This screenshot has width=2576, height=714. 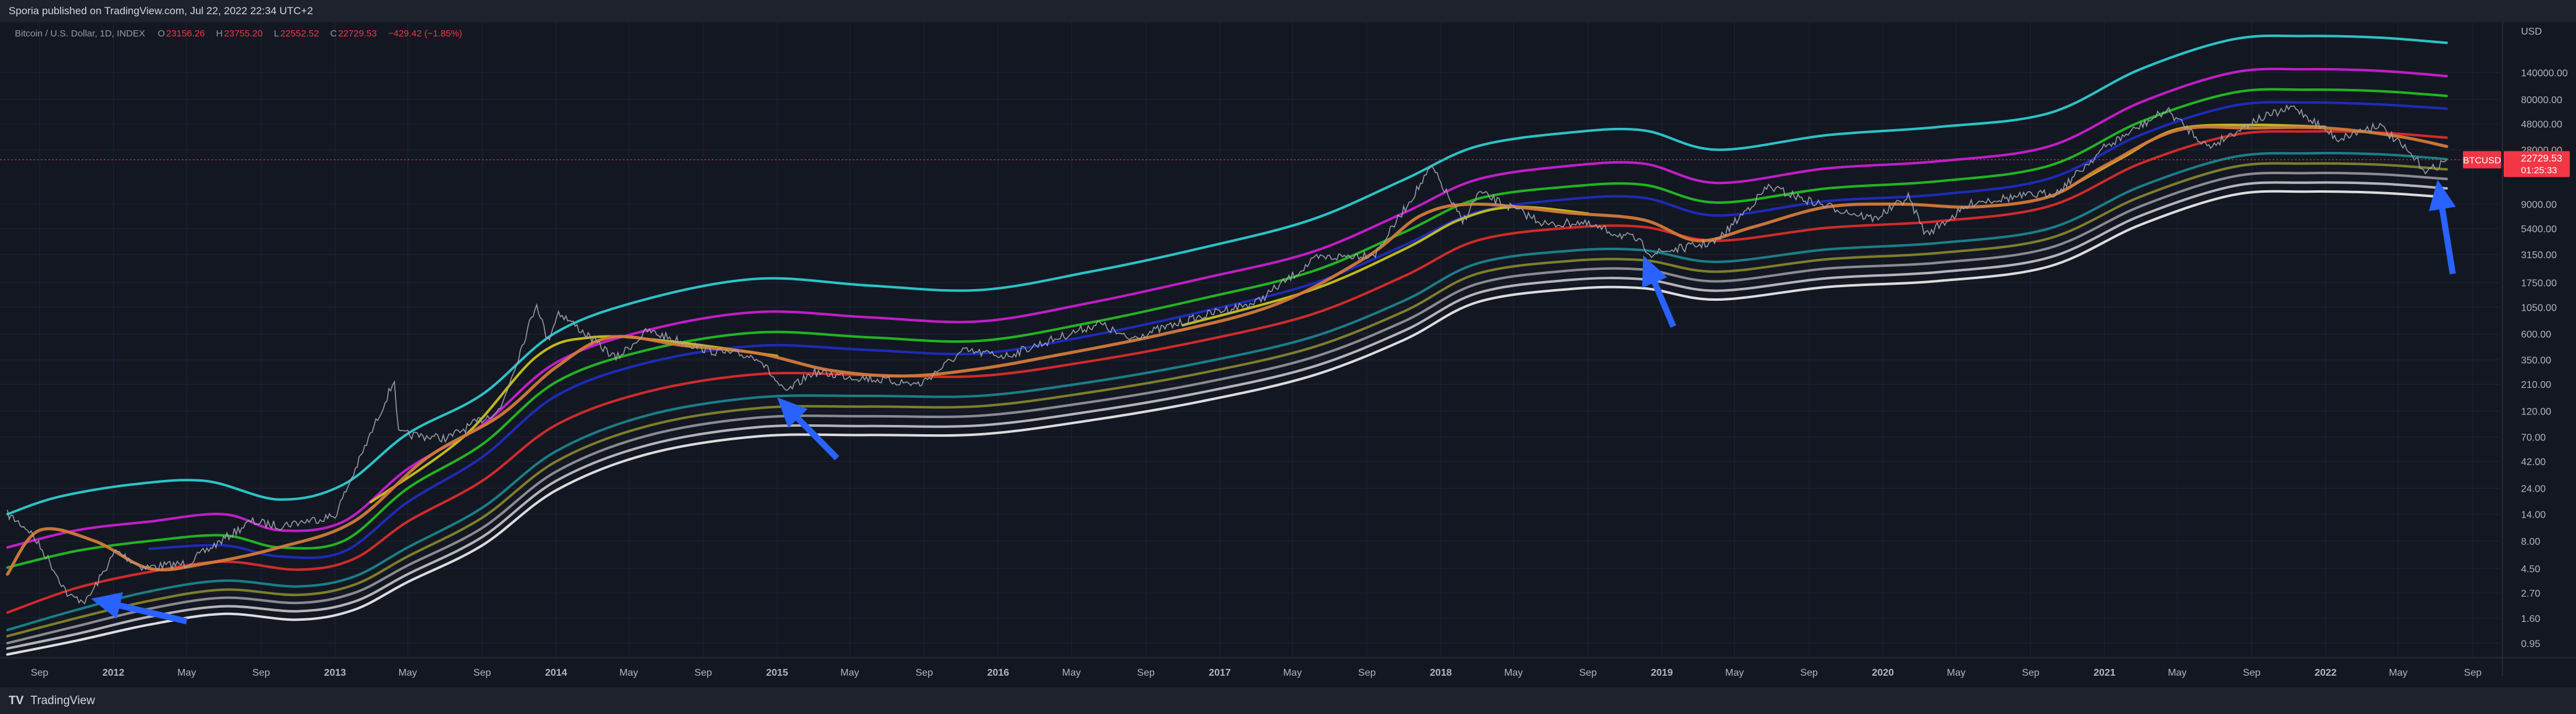 I want to click on y-axis-panel, so click(x=2539, y=340).